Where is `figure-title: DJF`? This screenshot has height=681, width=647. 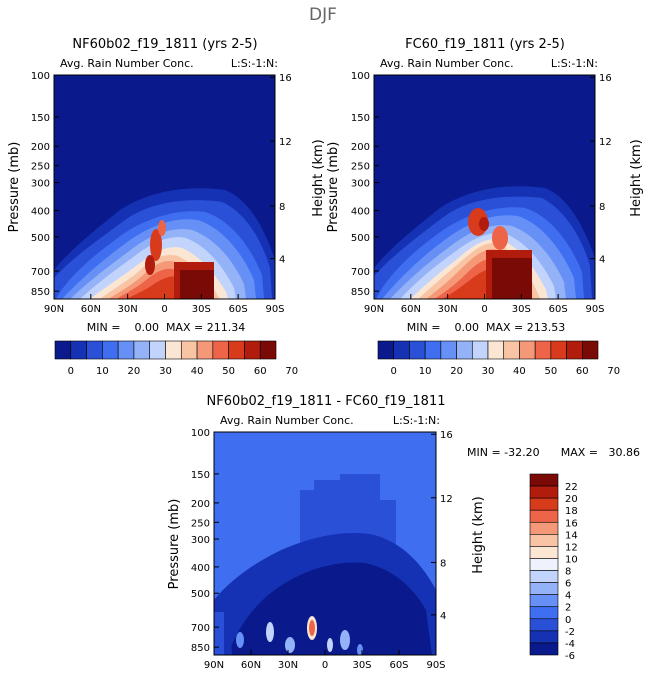
figure-title: DJF is located at coordinates (323, 15).